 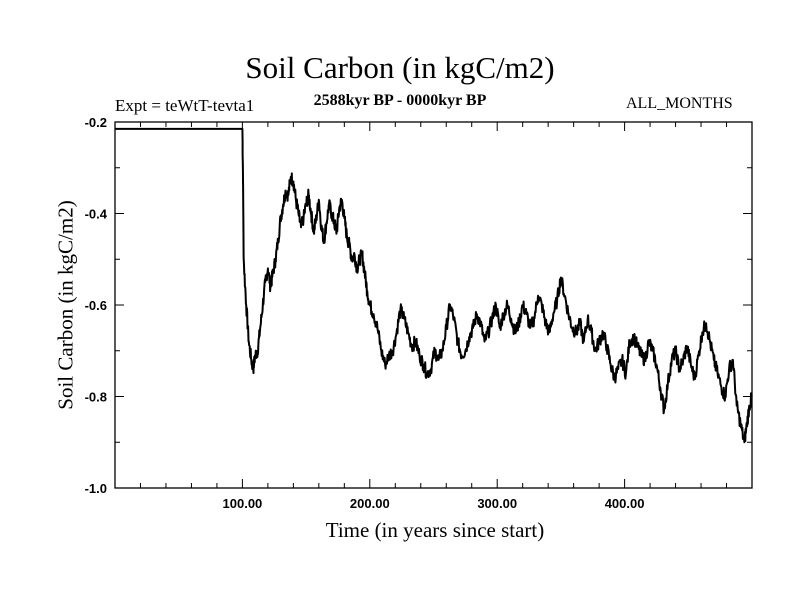 What do you see at coordinates (96, 122) in the screenshot?
I see `y-tick-label: -0.2` at bounding box center [96, 122].